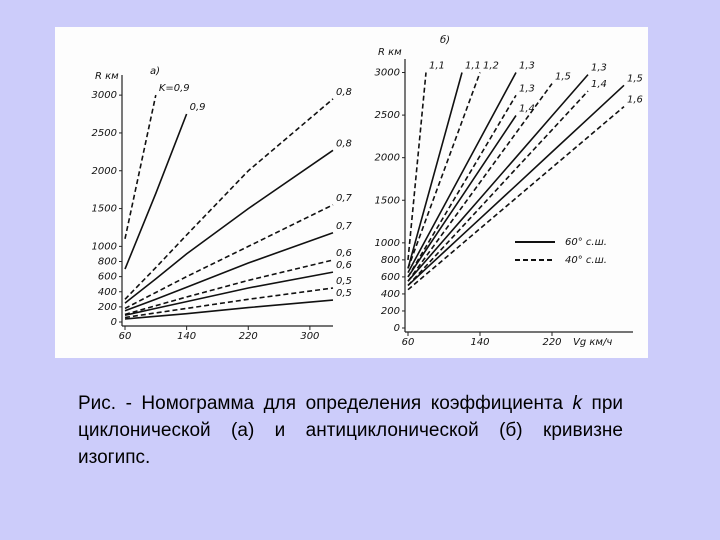 Image resolution: width=720 pixels, height=540 pixels. What do you see at coordinates (445, 40) in the screenshot?
I see `panel-label: б)` at bounding box center [445, 40].